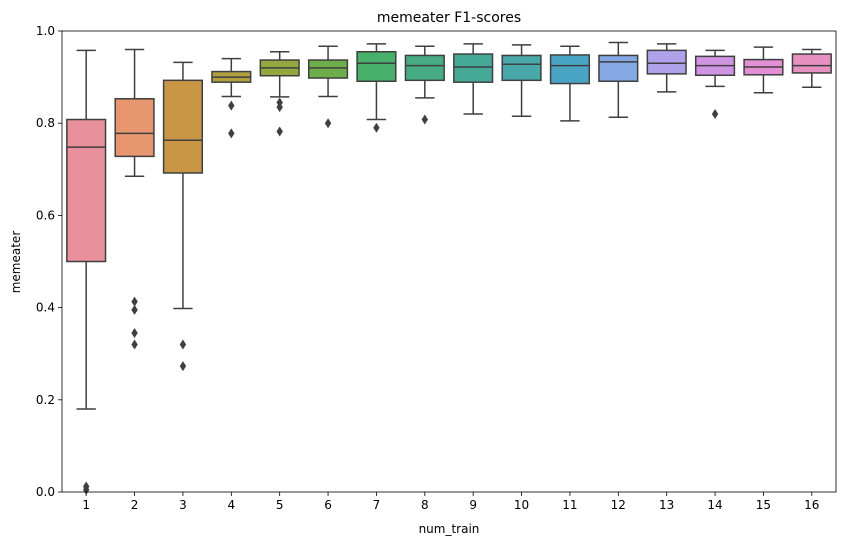  Describe the element at coordinates (231, 505) in the screenshot. I see `x-tick-label: 4` at that location.